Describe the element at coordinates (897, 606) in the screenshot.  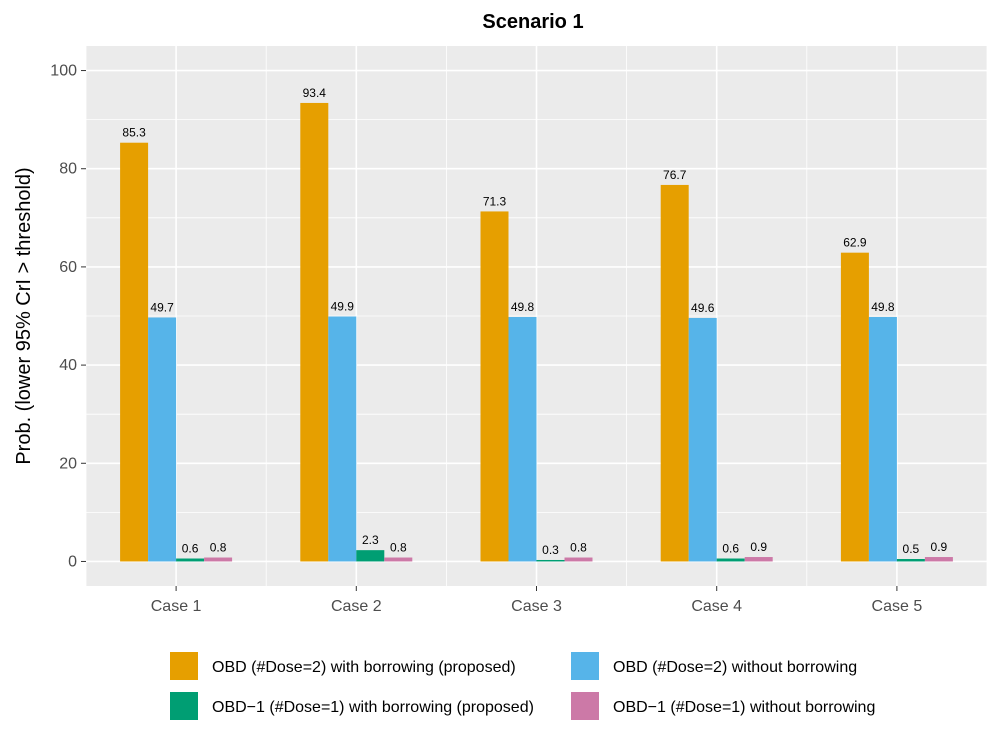
I see `x-tick-label: Case 5` at that location.